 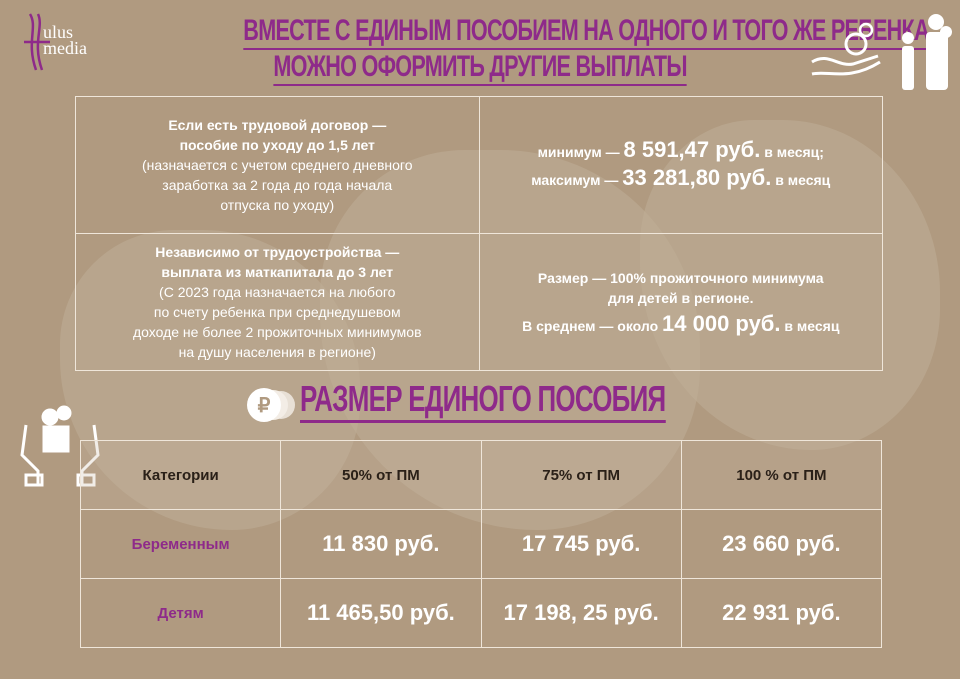 I want to click on logo, so click(x=67, y=42).